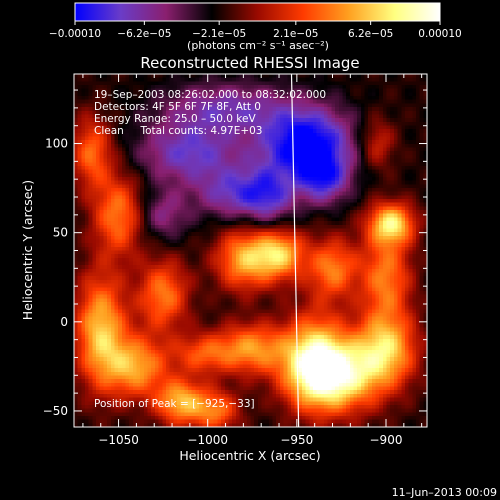 This screenshot has height=500, width=500. Describe the element at coordinates (295, 34) in the screenshot. I see `colorbar-tick-label: 2.1e−05` at that location.